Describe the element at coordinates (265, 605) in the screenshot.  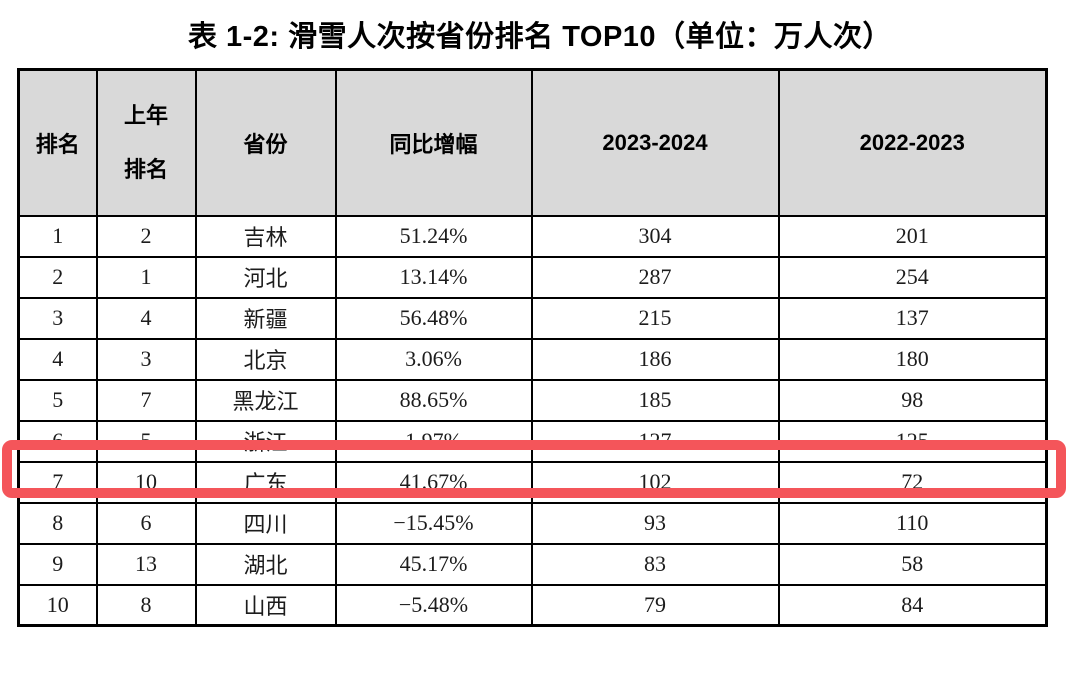
I see `cell-province: 山西` at that location.